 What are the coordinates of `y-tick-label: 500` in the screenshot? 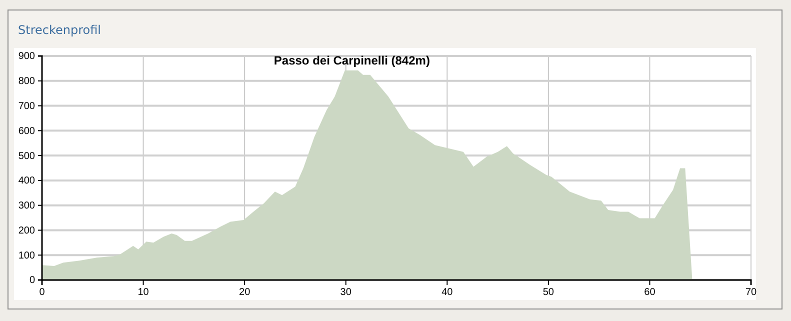 It's located at (27, 156).